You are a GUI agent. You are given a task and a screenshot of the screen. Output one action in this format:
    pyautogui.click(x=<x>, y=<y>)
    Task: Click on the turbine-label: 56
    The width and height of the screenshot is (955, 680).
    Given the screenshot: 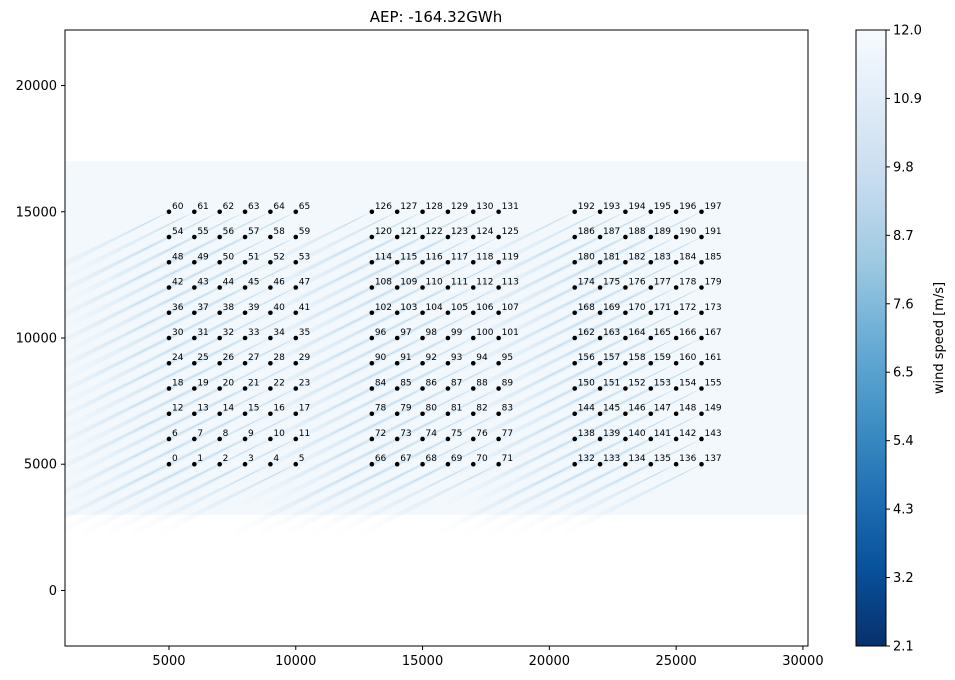 What is the action you would take?
    pyautogui.click(x=229, y=232)
    